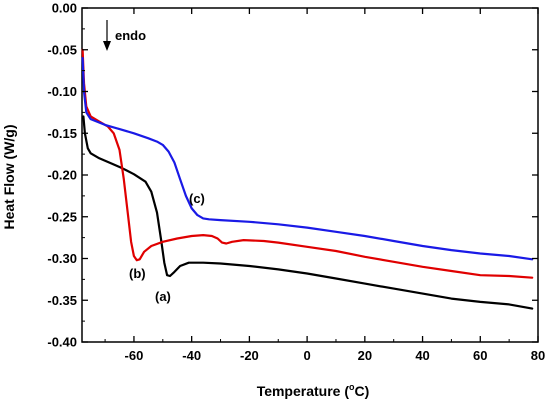 This screenshot has height=404, width=550. I want to click on y-tick-label: -0.15, so click(62, 133).